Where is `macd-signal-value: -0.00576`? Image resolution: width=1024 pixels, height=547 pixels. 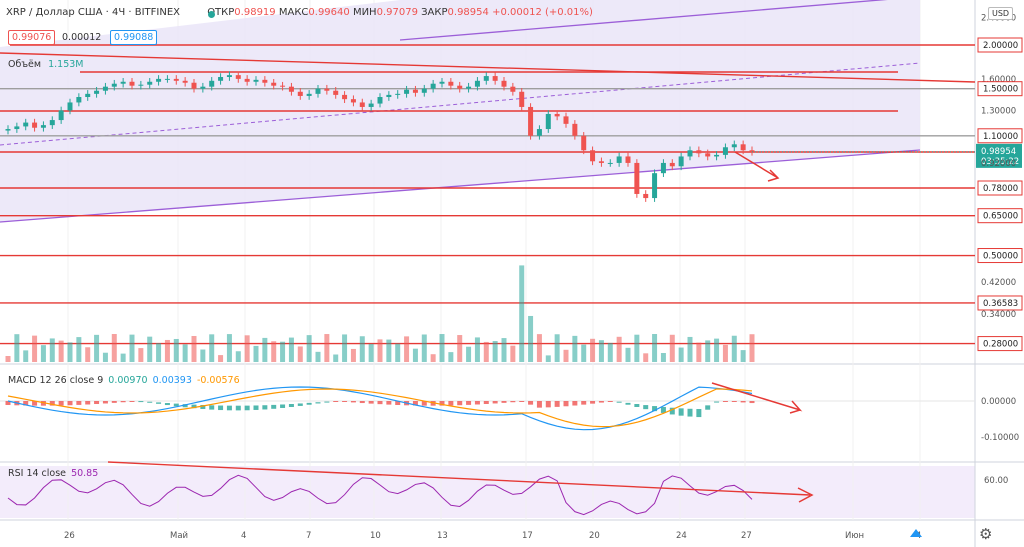 macd-signal-value: -0.00576 is located at coordinates (218, 380).